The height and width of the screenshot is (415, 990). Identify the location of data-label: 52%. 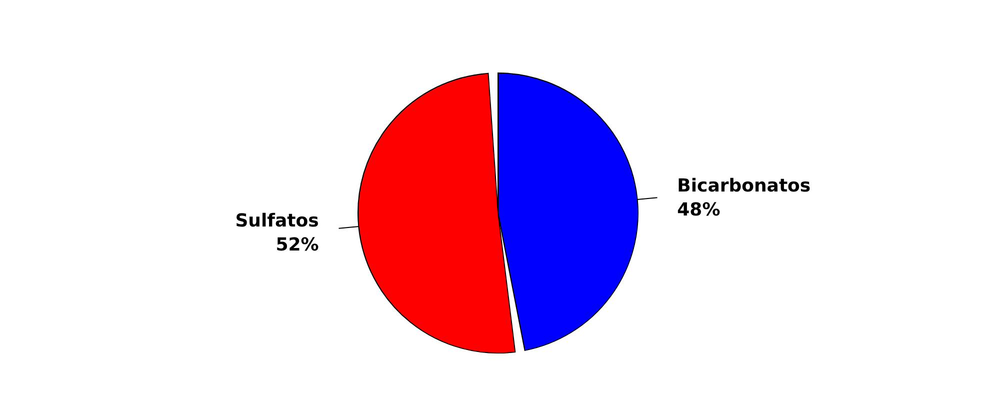
(297, 245).